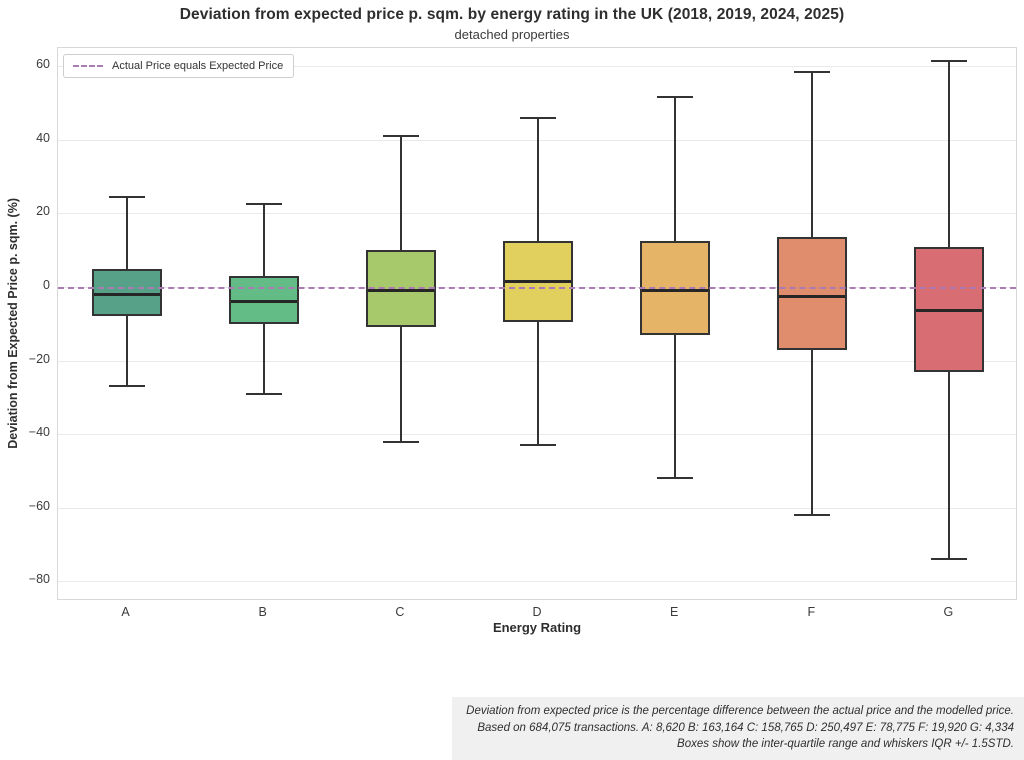 The image size is (1024, 760). What do you see at coordinates (263, 393) in the screenshot?
I see `whisker-cap-bottom-B` at bounding box center [263, 393].